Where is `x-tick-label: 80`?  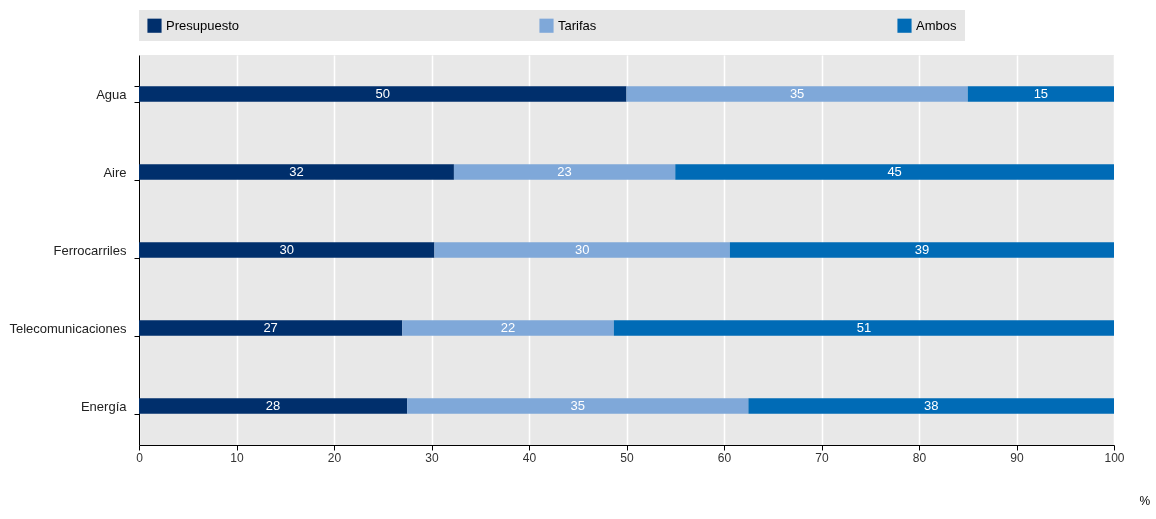 x-tick-label: 80 is located at coordinates (919, 457).